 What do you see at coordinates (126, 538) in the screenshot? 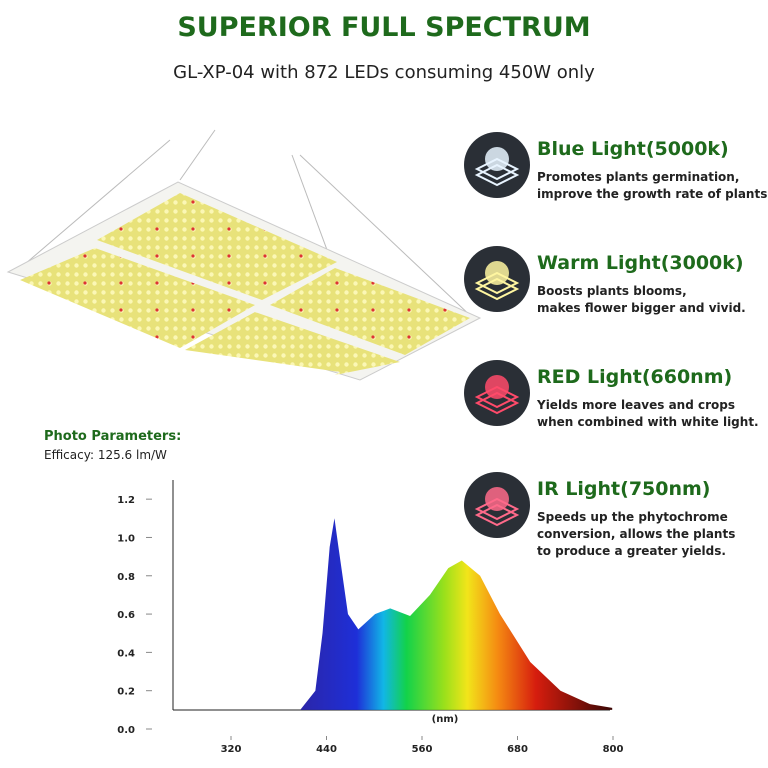
I see `y-tick-label: 1.0` at bounding box center [126, 538].